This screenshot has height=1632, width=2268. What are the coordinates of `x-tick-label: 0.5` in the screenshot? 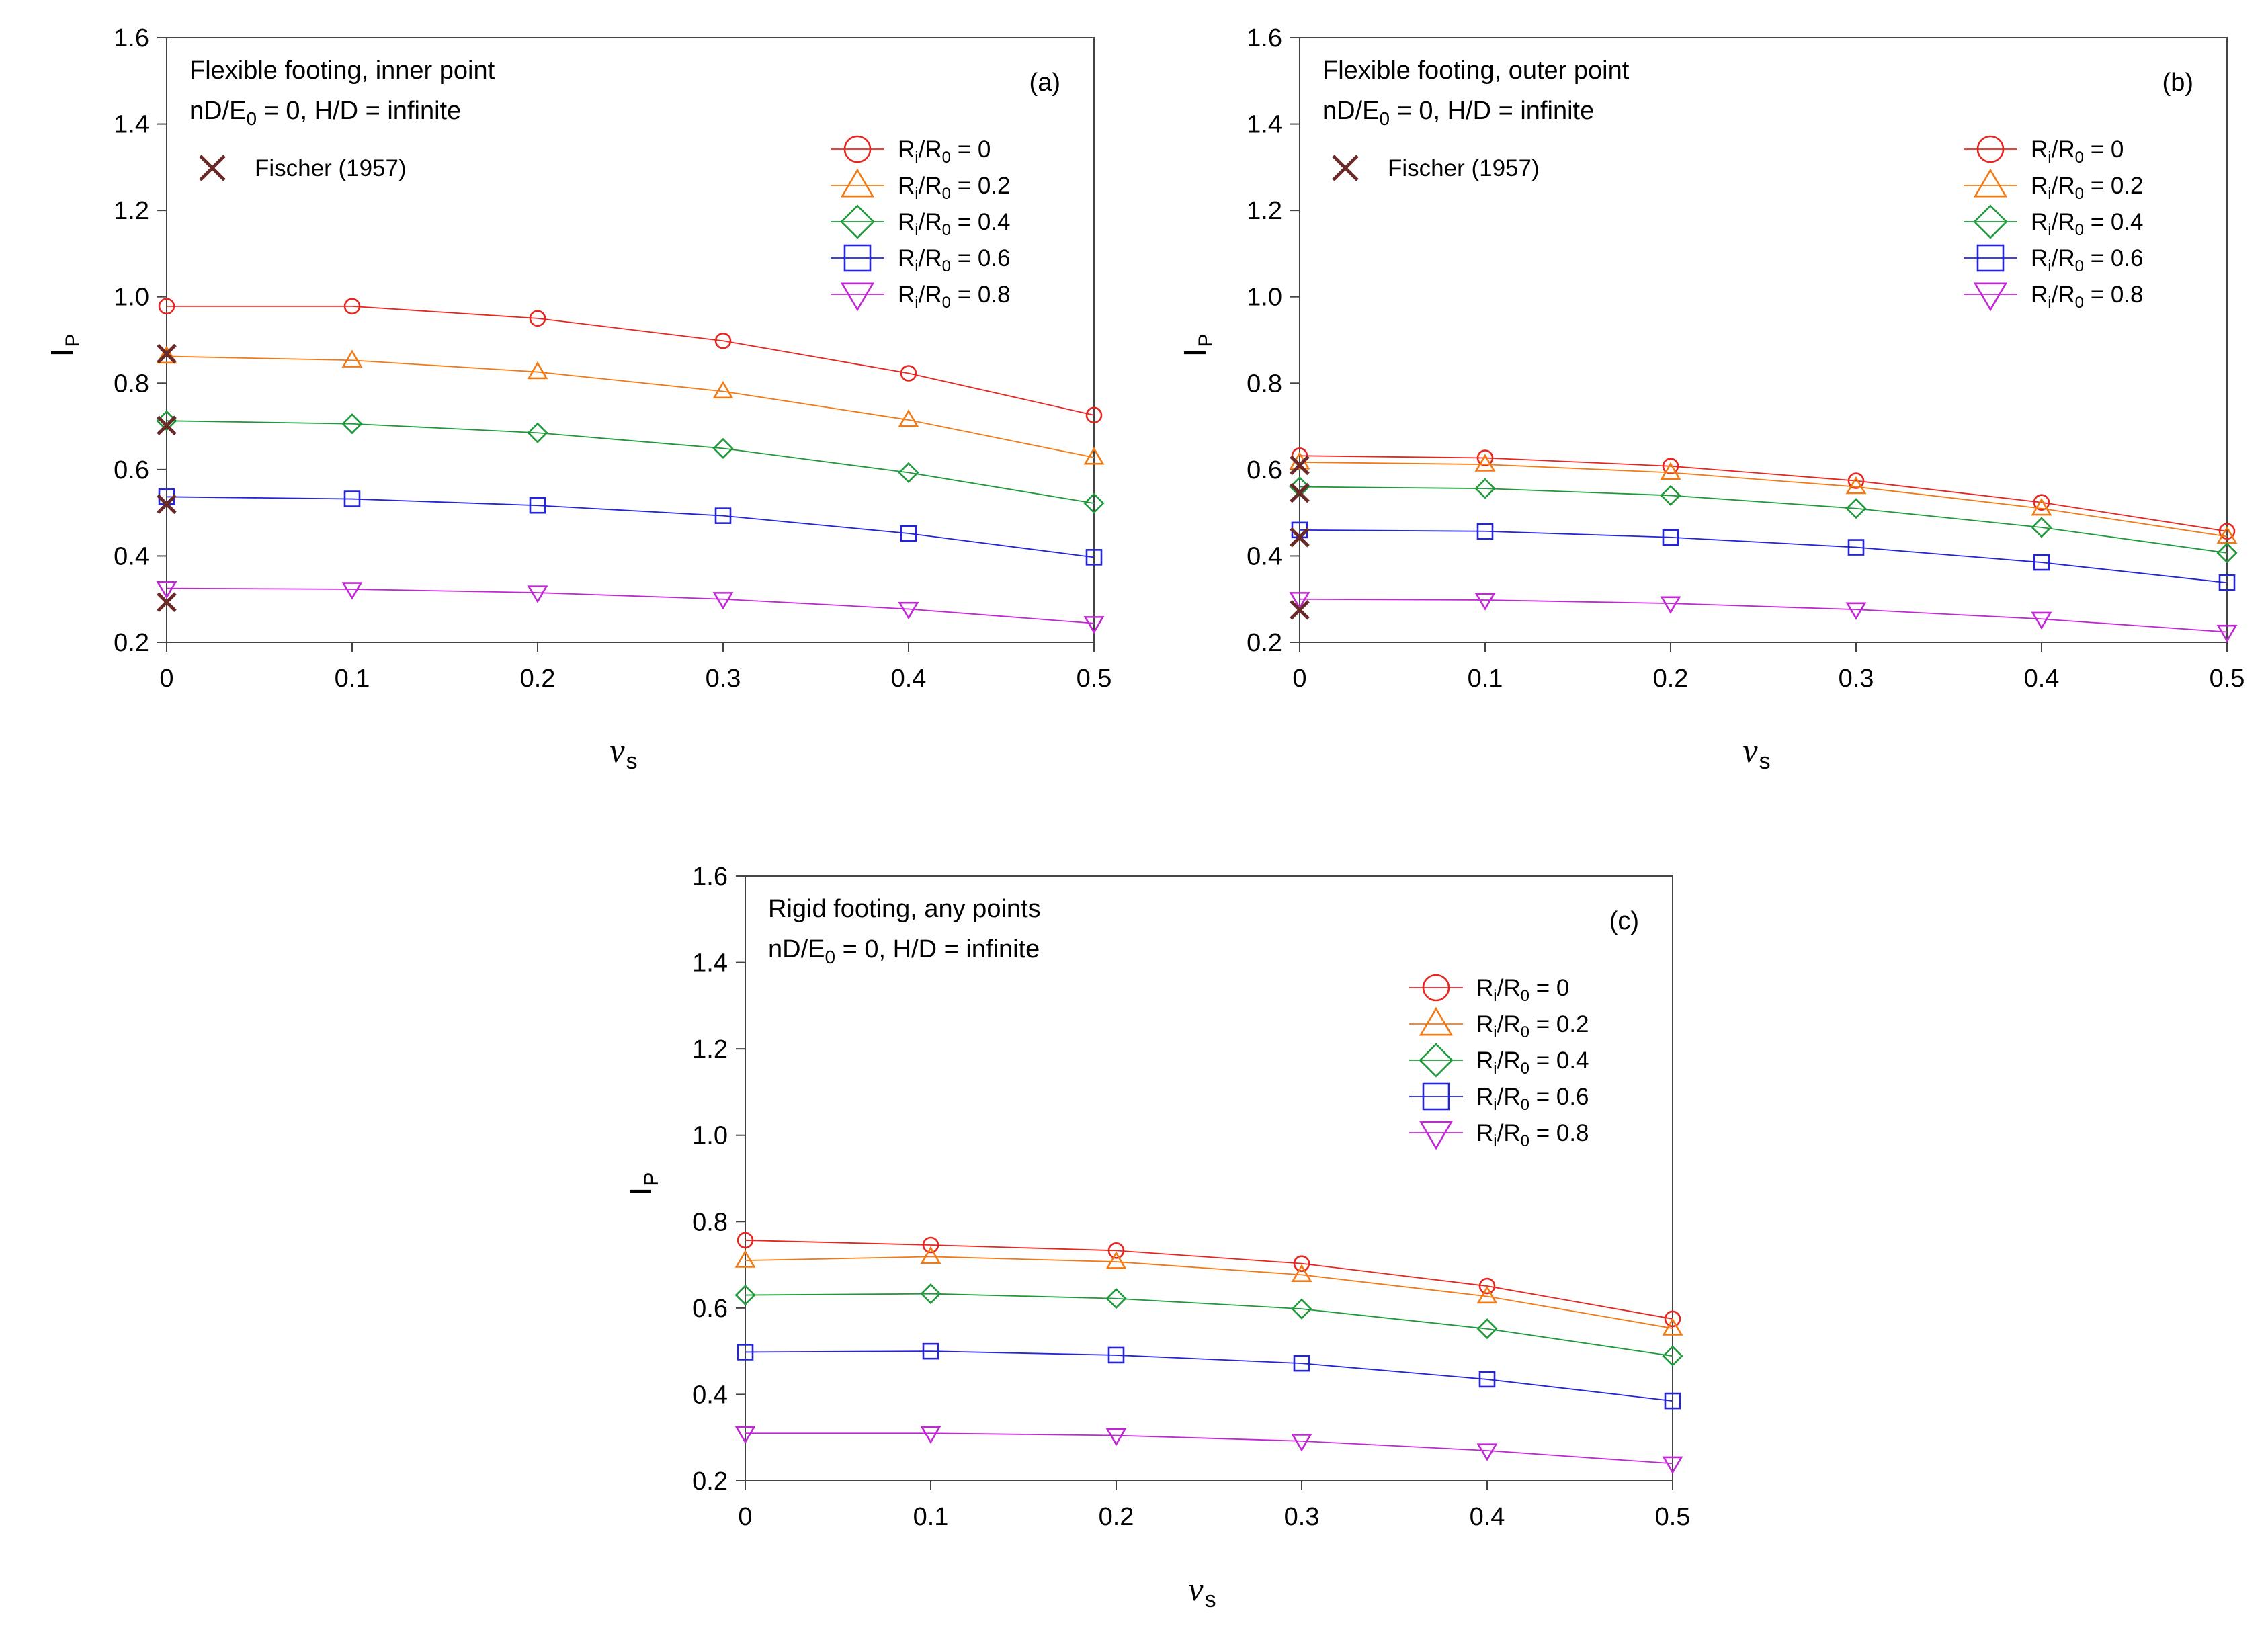 It's located at (1094, 678).